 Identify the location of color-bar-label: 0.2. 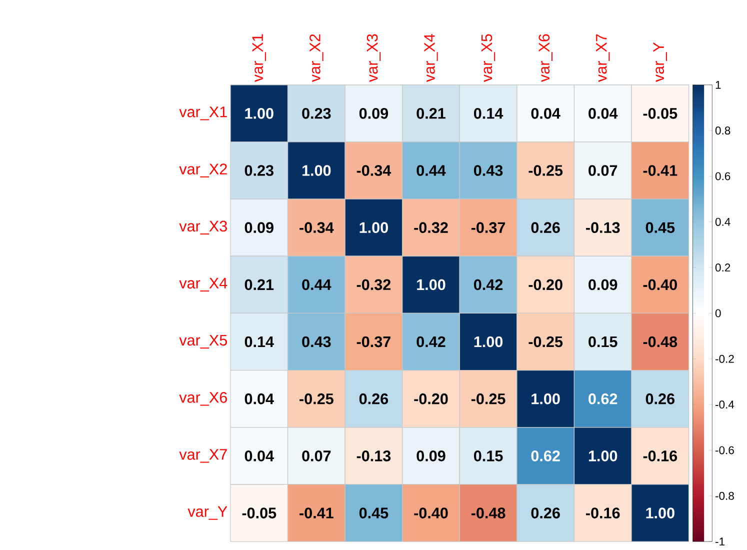
(722, 268).